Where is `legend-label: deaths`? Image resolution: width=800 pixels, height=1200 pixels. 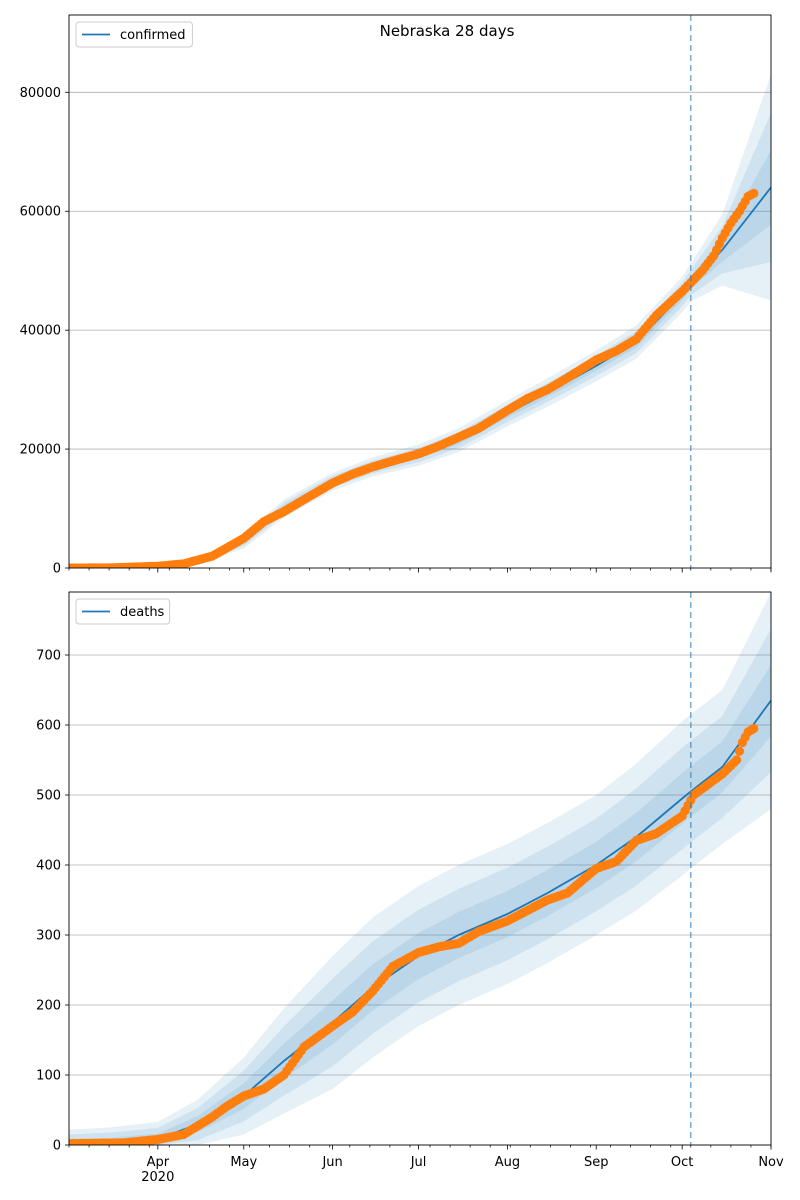
legend-label: deaths is located at coordinates (142, 612).